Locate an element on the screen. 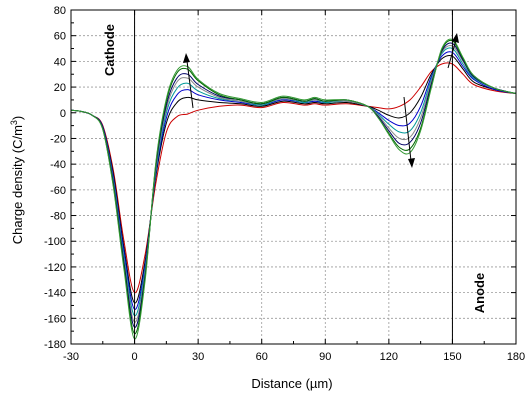 The image size is (529, 400). cathode-label: Cathode is located at coordinates (109, 50).